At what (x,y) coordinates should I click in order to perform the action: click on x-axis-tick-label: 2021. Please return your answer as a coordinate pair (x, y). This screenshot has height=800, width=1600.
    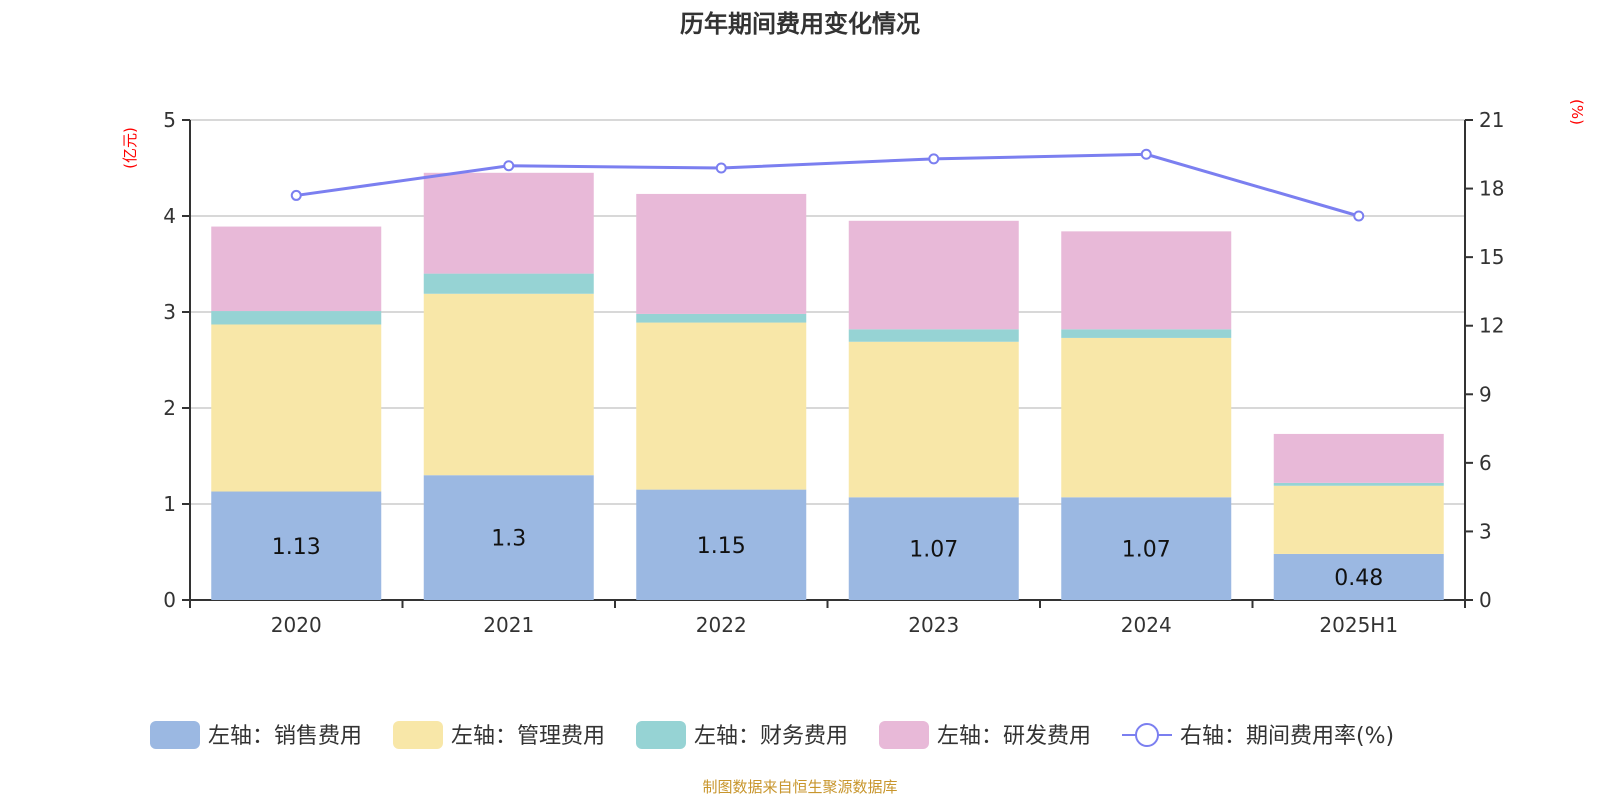
    Looking at the image, I should click on (508, 625).